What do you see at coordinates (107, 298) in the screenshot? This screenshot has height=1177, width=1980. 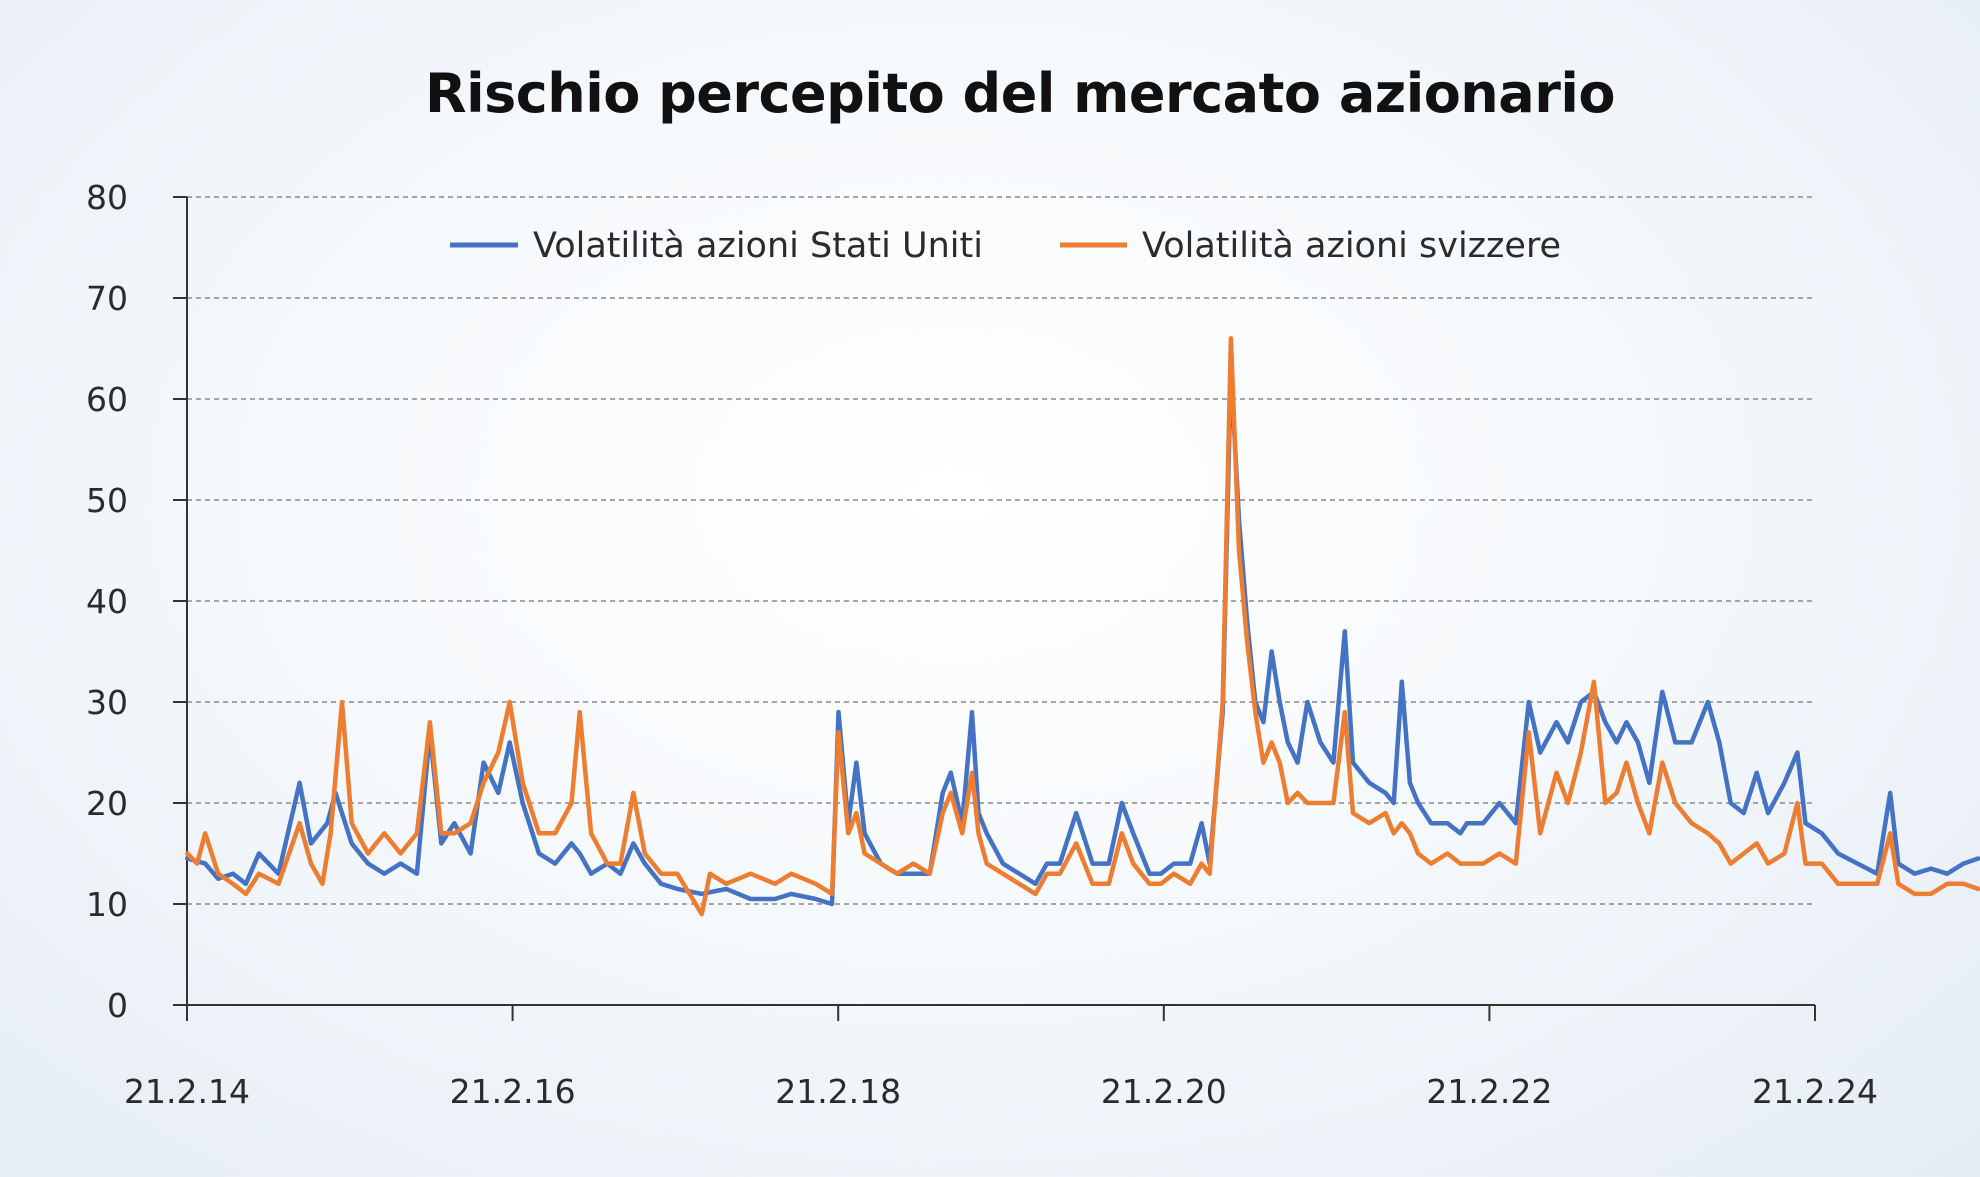 I see `y-tick-label: 70` at bounding box center [107, 298].